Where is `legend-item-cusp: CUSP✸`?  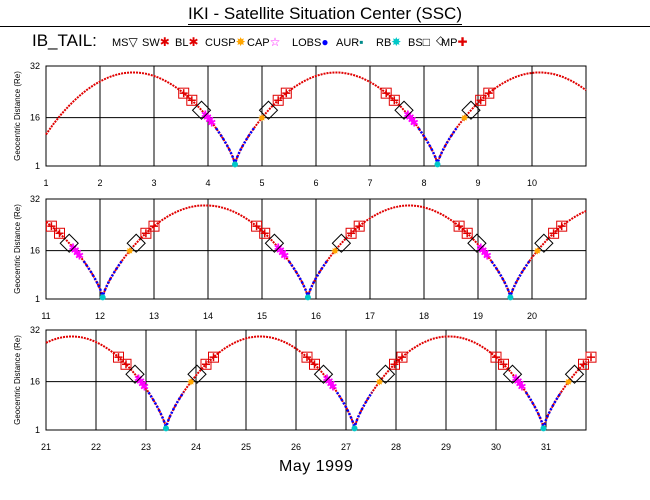 legend-item-cusp: CUSP✸ is located at coordinates (225, 42).